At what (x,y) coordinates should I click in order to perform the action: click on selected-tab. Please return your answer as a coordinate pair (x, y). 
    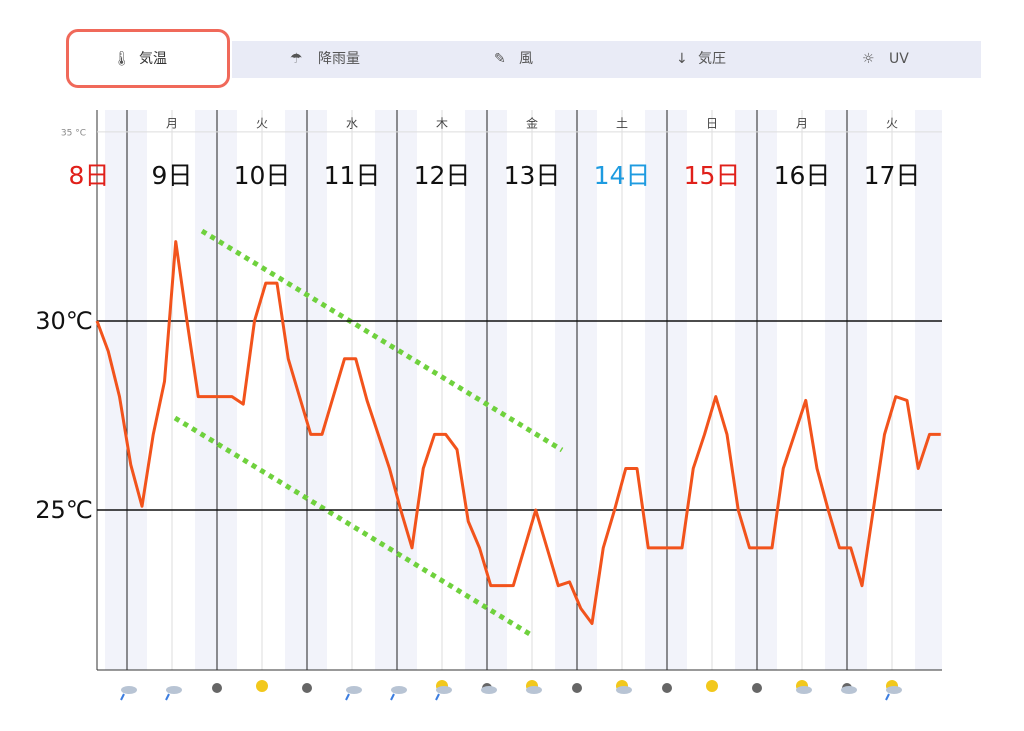
    Looking at the image, I should click on (148, 58).